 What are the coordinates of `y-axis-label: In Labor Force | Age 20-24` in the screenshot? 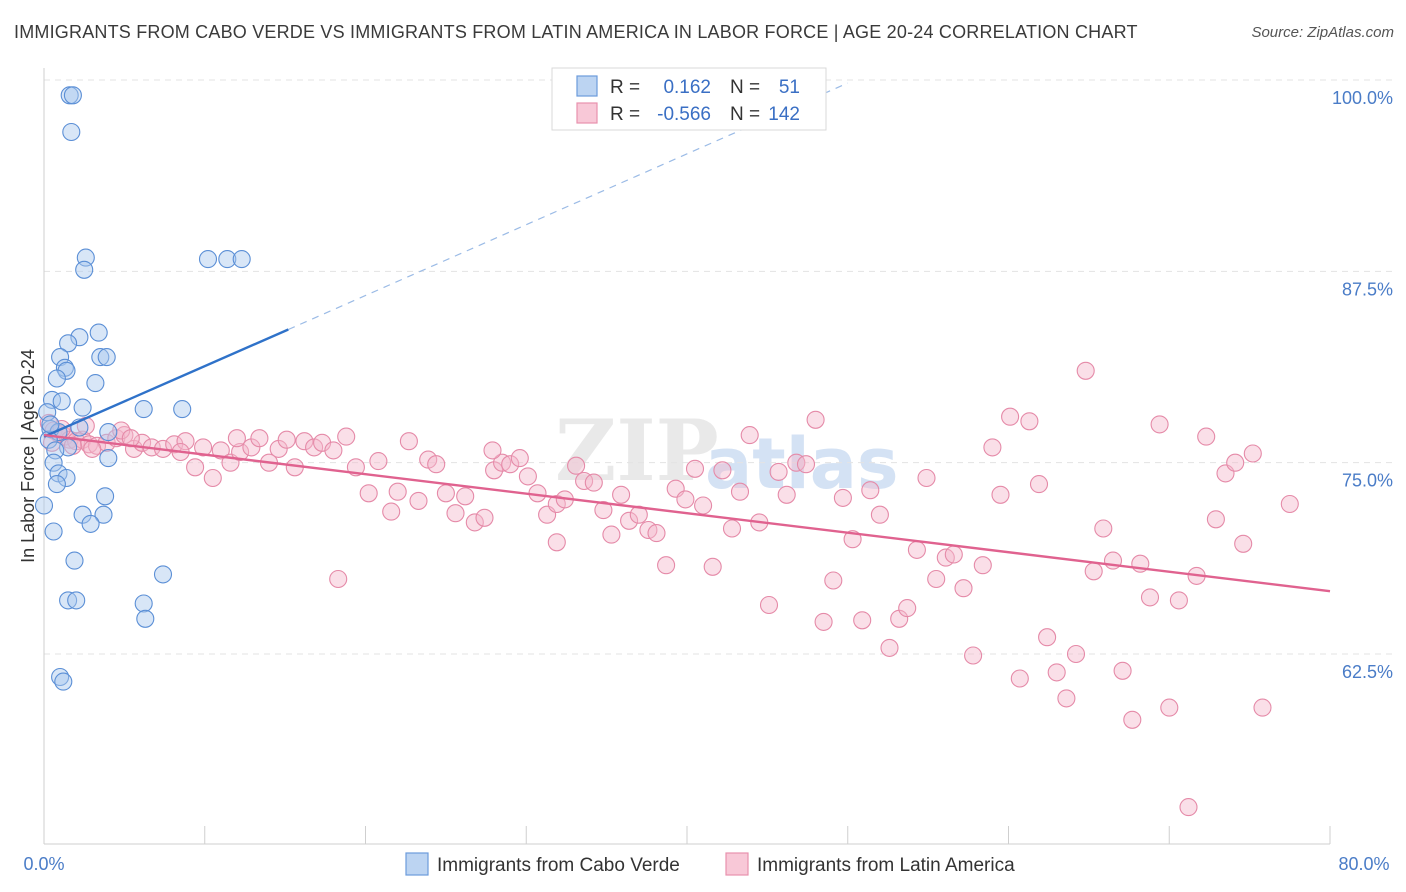 It's located at (28, 456).